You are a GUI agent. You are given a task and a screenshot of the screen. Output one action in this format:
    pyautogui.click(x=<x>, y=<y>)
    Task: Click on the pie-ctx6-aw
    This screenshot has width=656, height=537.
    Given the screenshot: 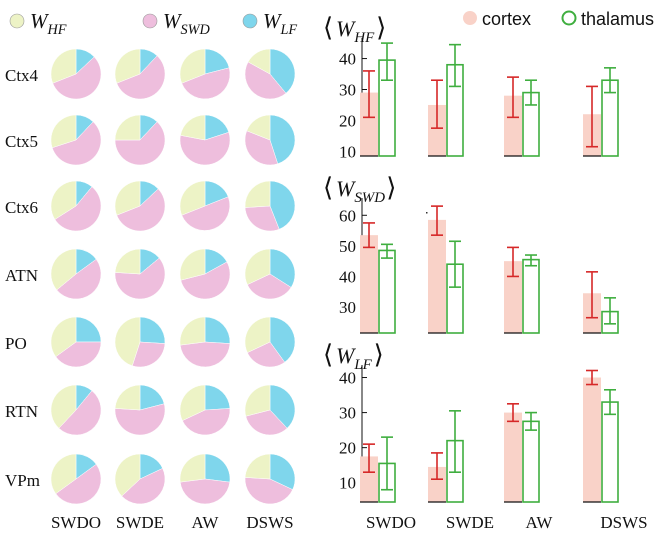 What is the action you would take?
    pyautogui.click(x=205, y=205)
    